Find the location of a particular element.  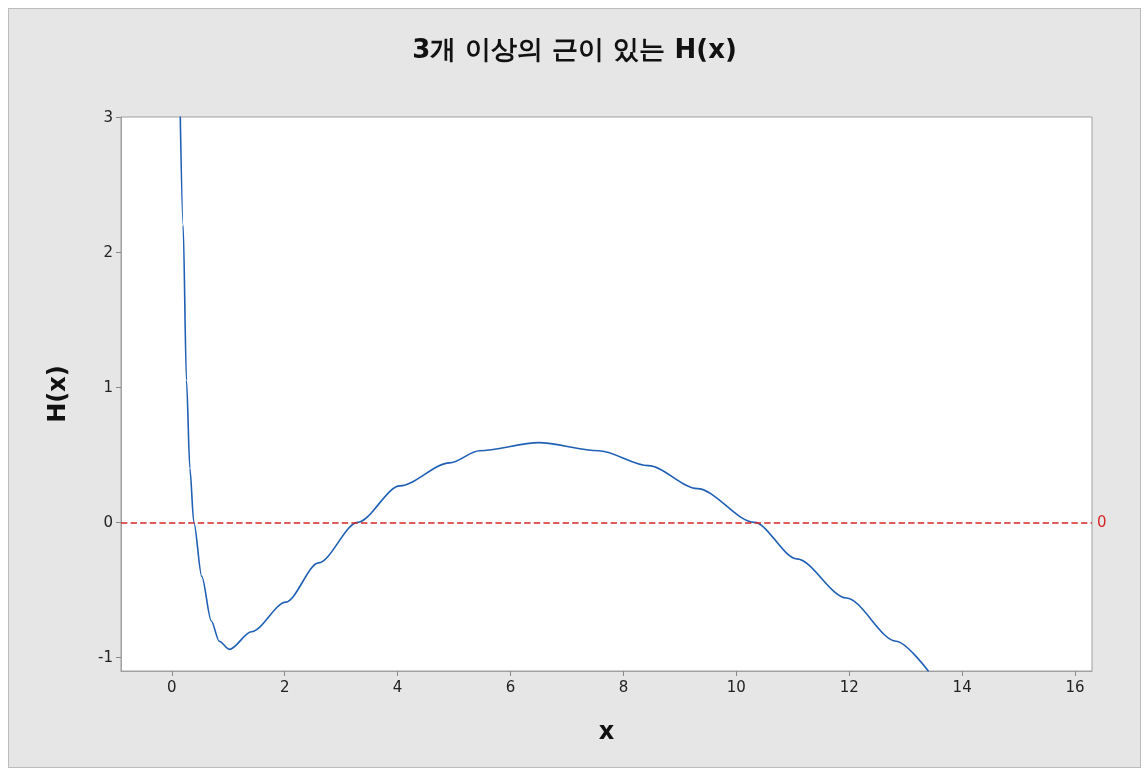

x-tick-label: 4 is located at coordinates (397, 686).